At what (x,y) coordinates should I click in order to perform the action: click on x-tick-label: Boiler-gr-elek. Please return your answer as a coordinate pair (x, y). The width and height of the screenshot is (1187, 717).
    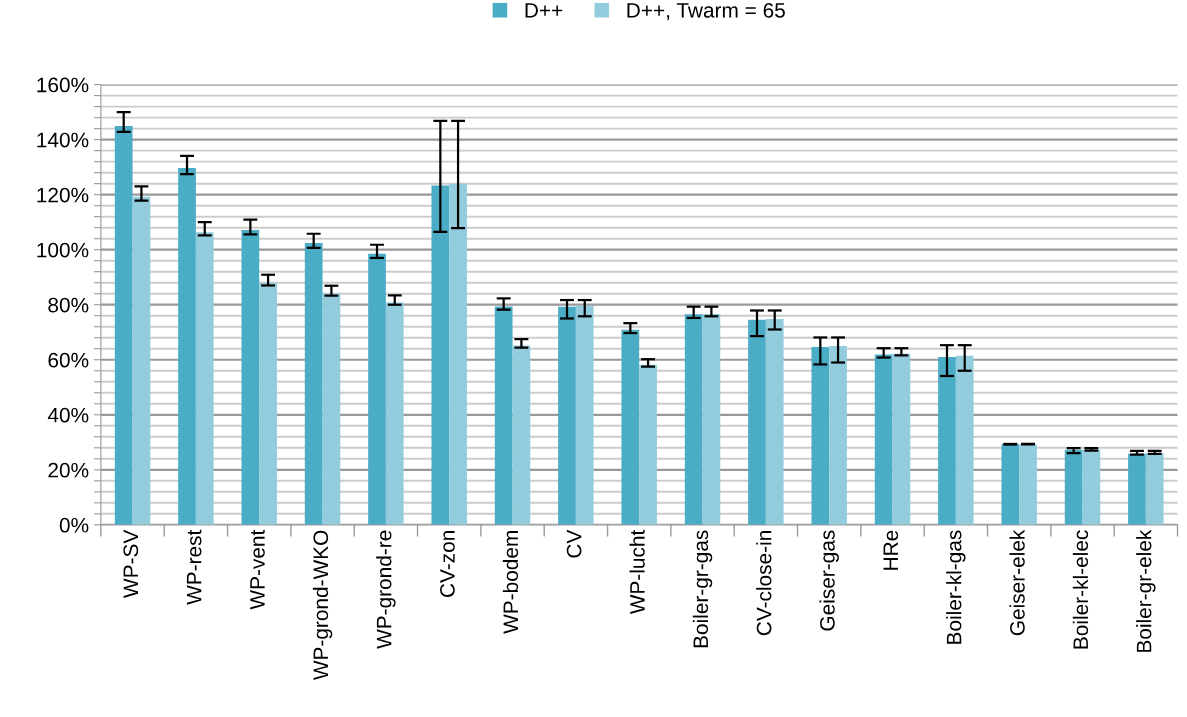
    Looking at the image, I should click on (1146, 590).